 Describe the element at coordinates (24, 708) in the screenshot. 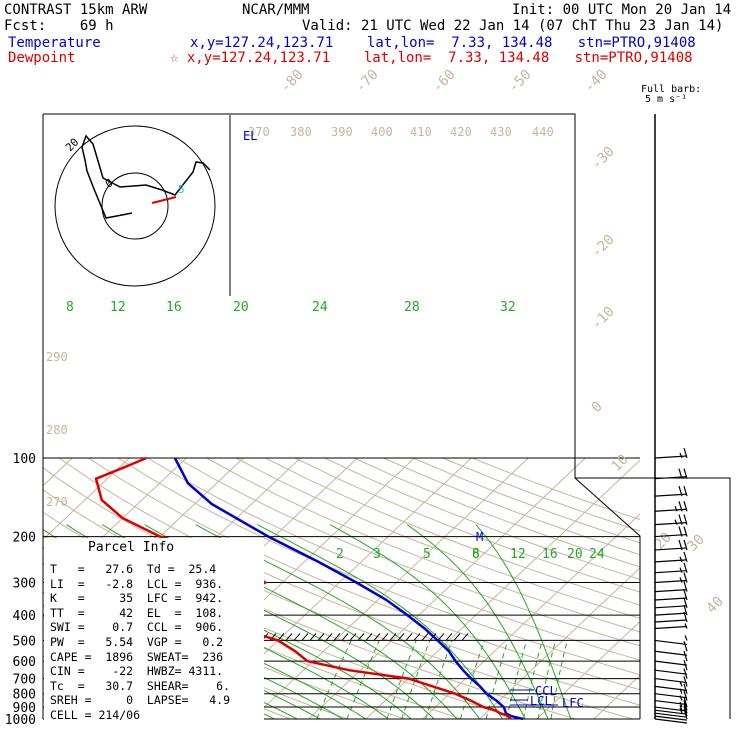

I see `pressure-tick-label: 900` at that location.